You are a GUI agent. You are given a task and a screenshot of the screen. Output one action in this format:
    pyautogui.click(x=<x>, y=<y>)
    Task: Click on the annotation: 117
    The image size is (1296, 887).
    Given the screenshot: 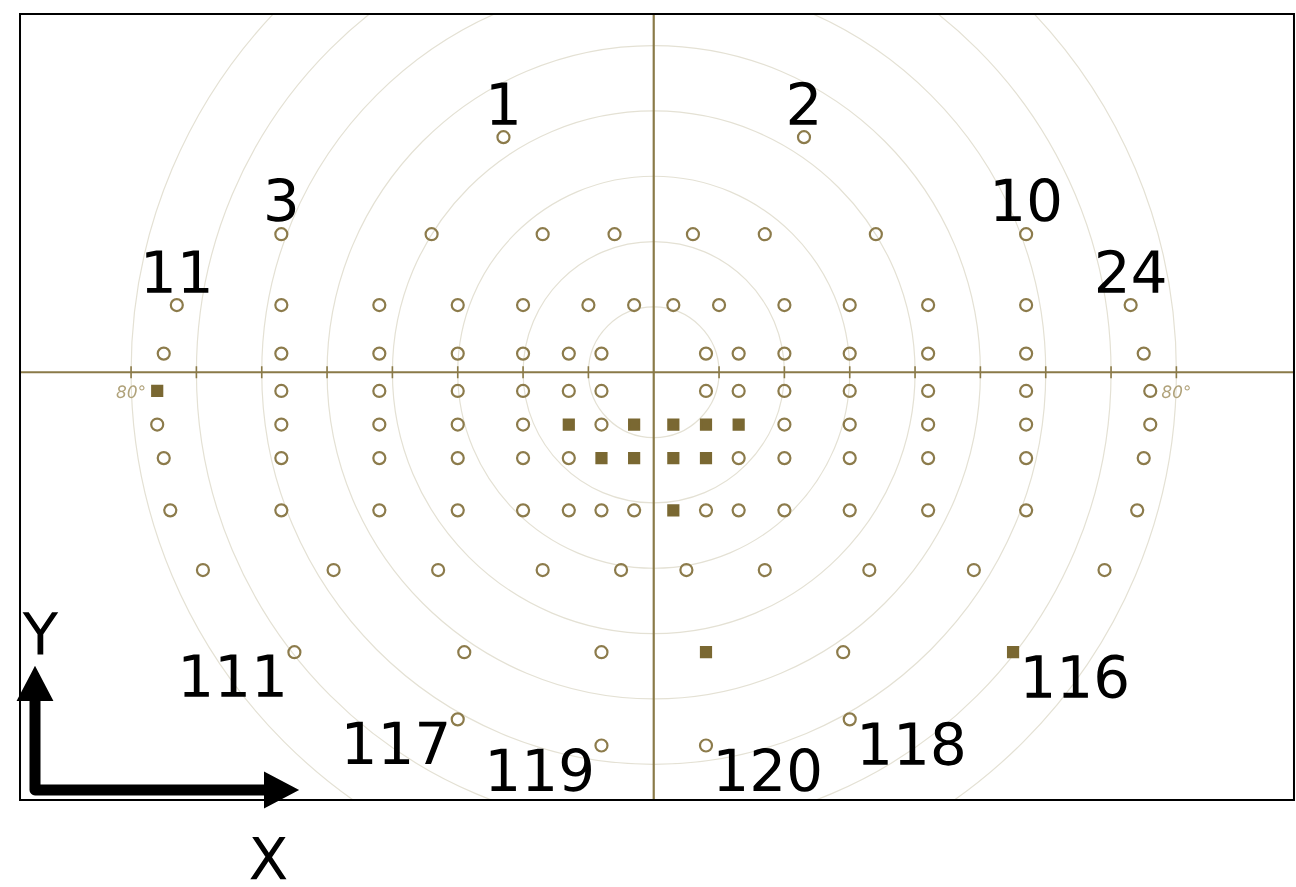 What is the action you would take?
    pyautogui.click(x=396, y=743)
    